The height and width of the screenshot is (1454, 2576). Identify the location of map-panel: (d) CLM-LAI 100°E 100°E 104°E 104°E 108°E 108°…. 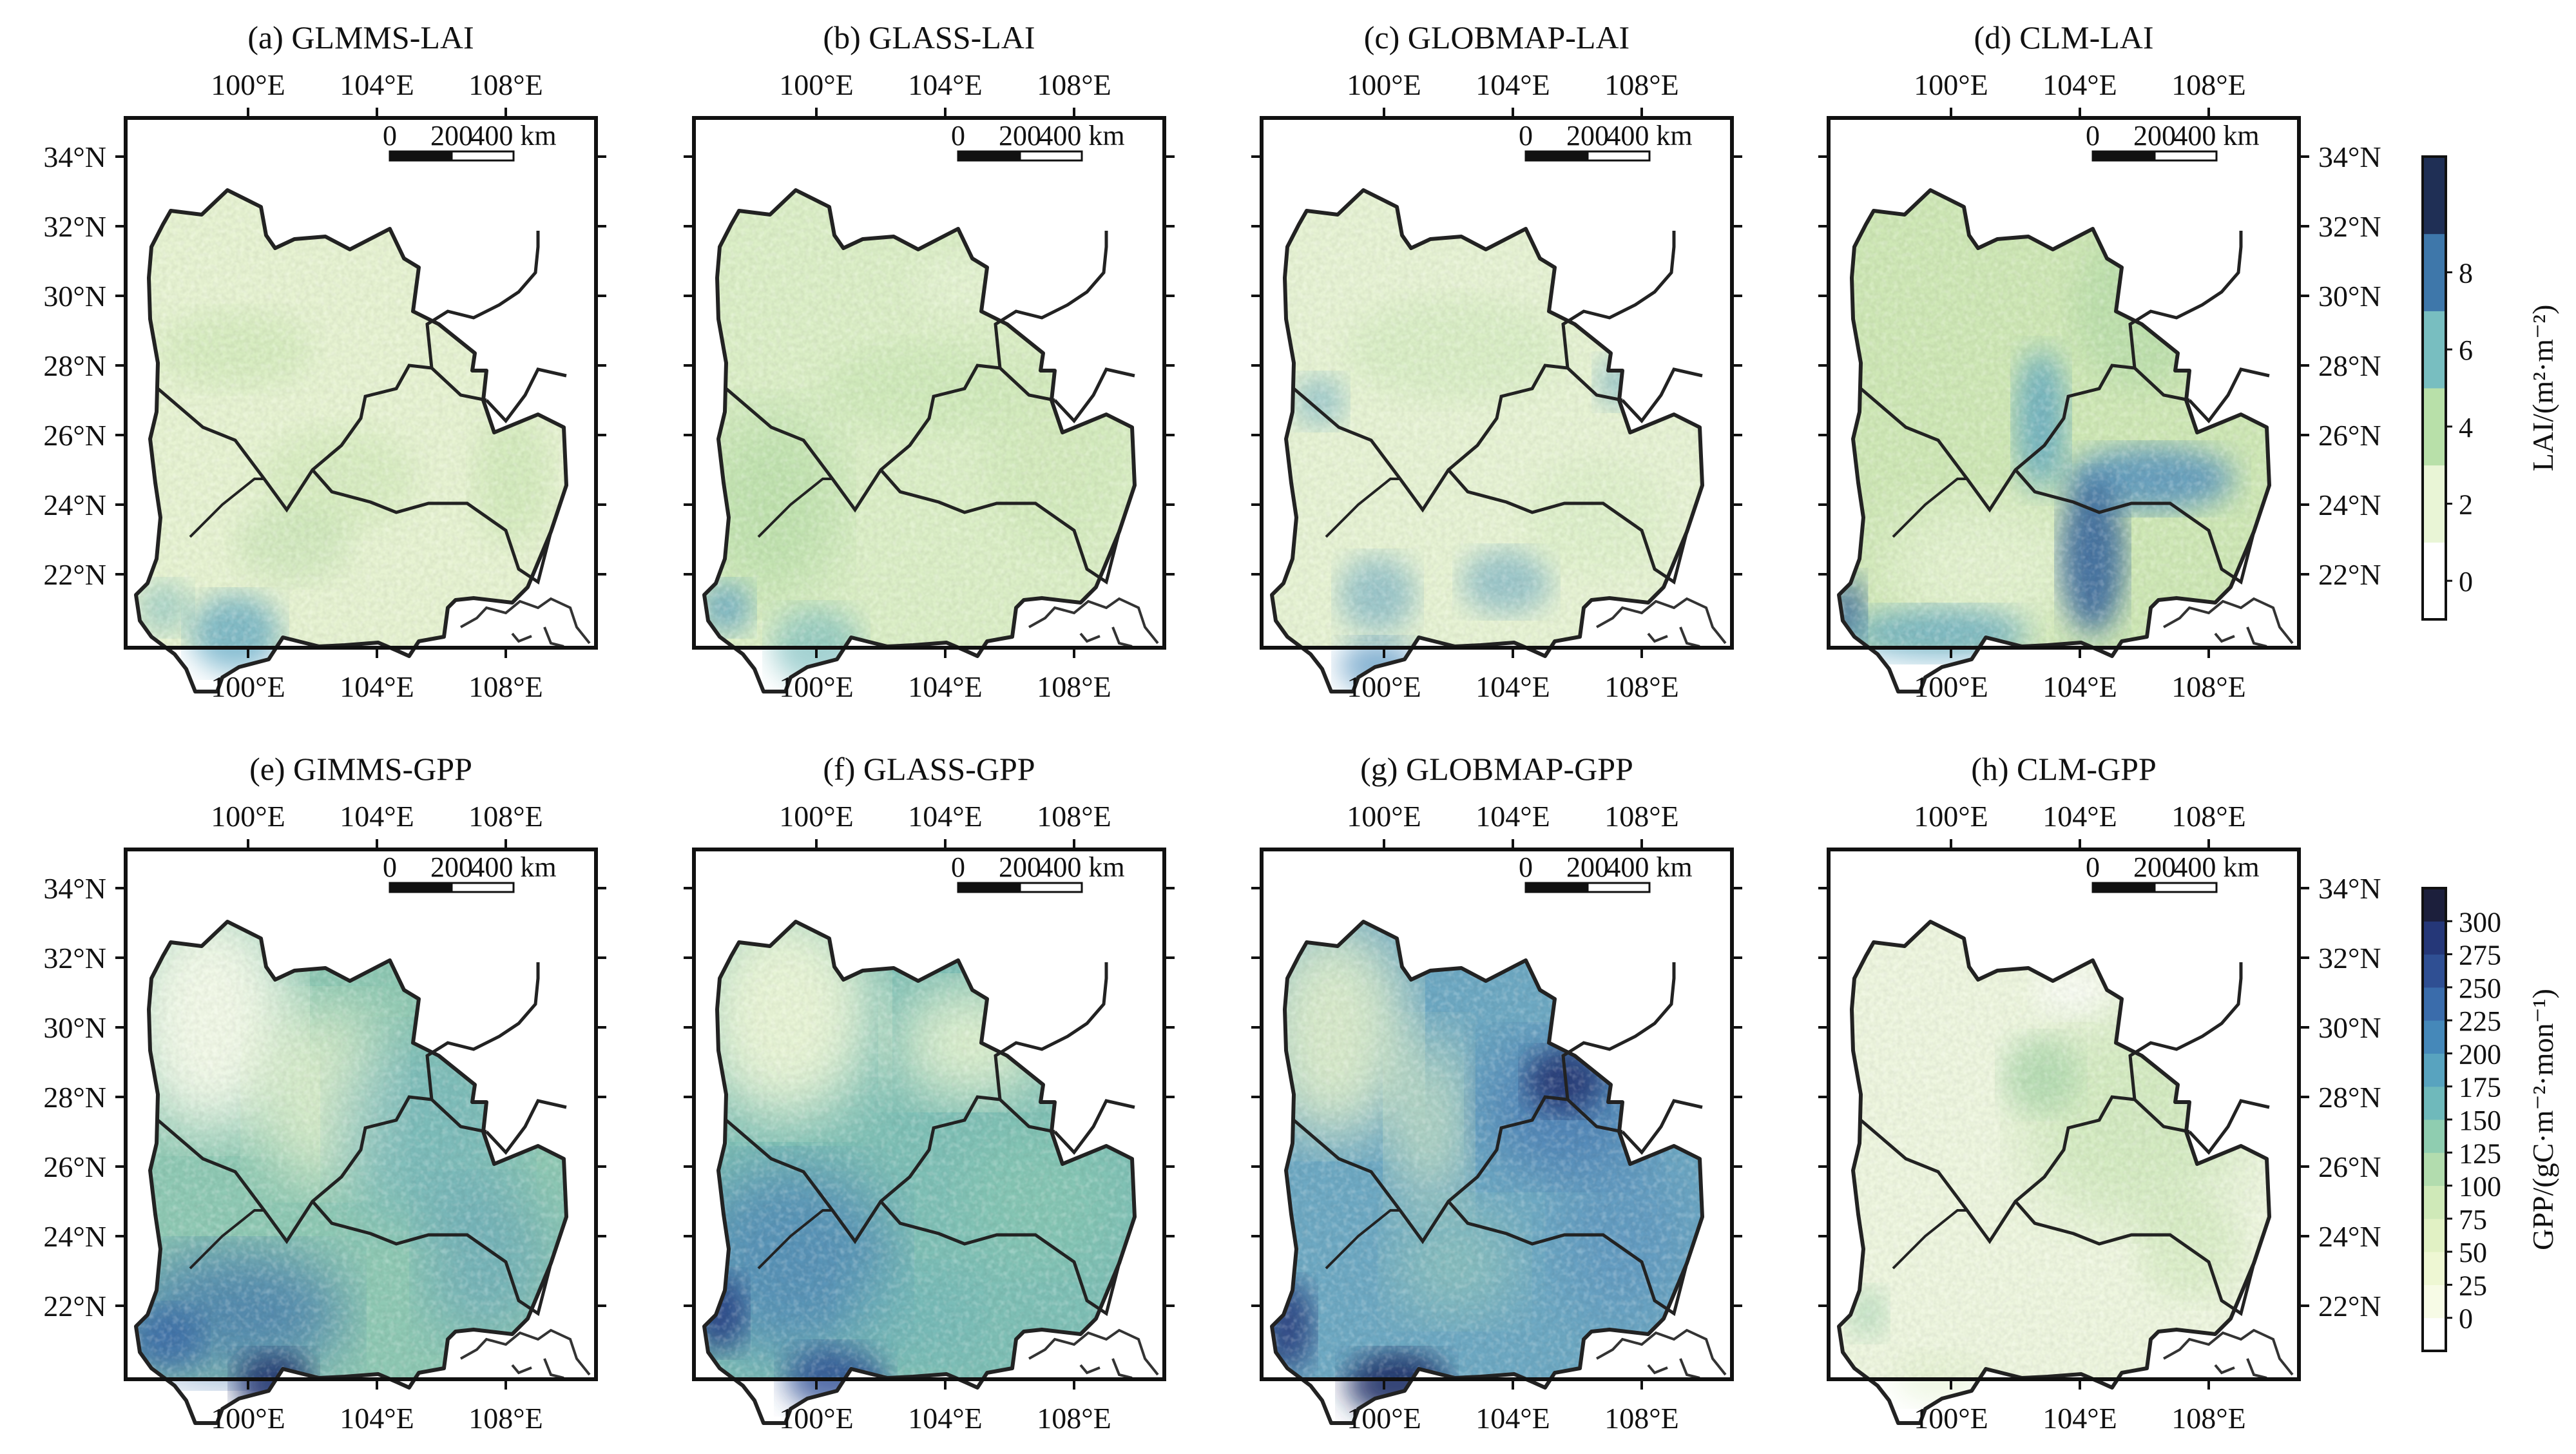
(2100, 361).